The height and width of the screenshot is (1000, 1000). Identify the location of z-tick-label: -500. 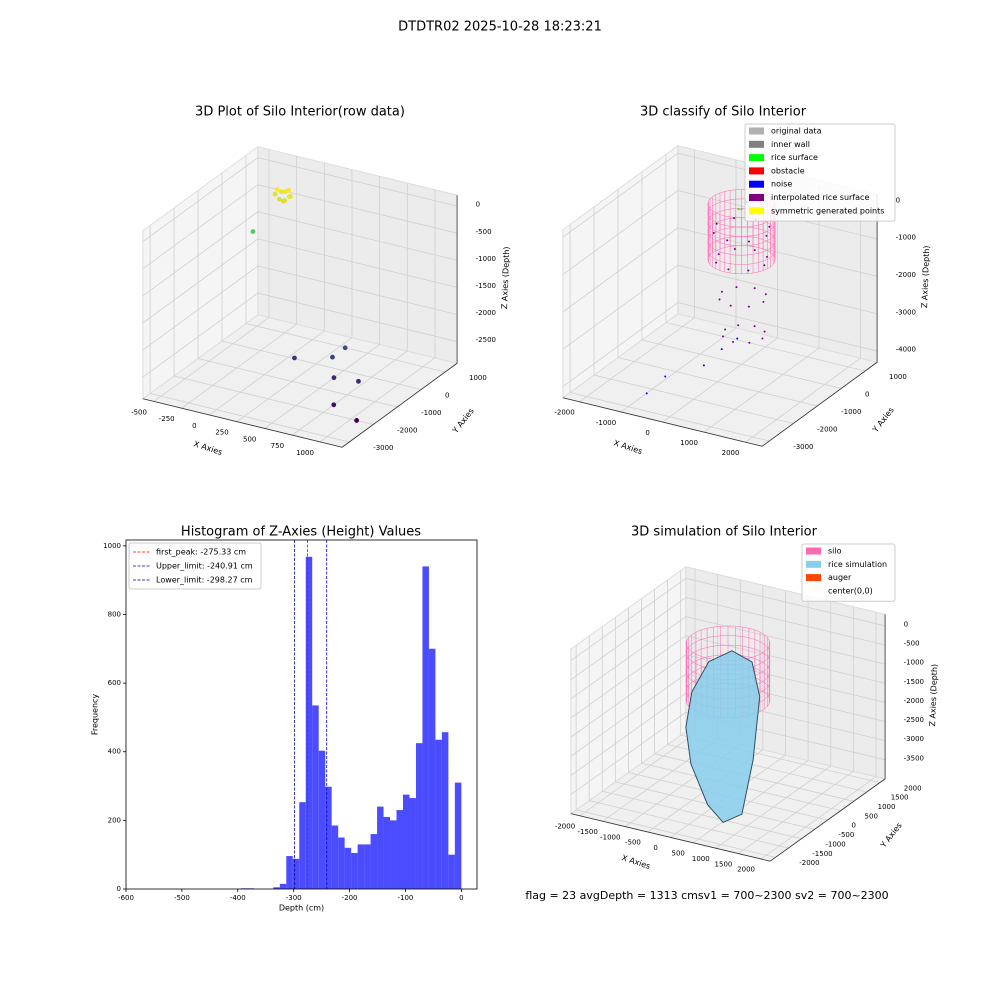
(912, 644).